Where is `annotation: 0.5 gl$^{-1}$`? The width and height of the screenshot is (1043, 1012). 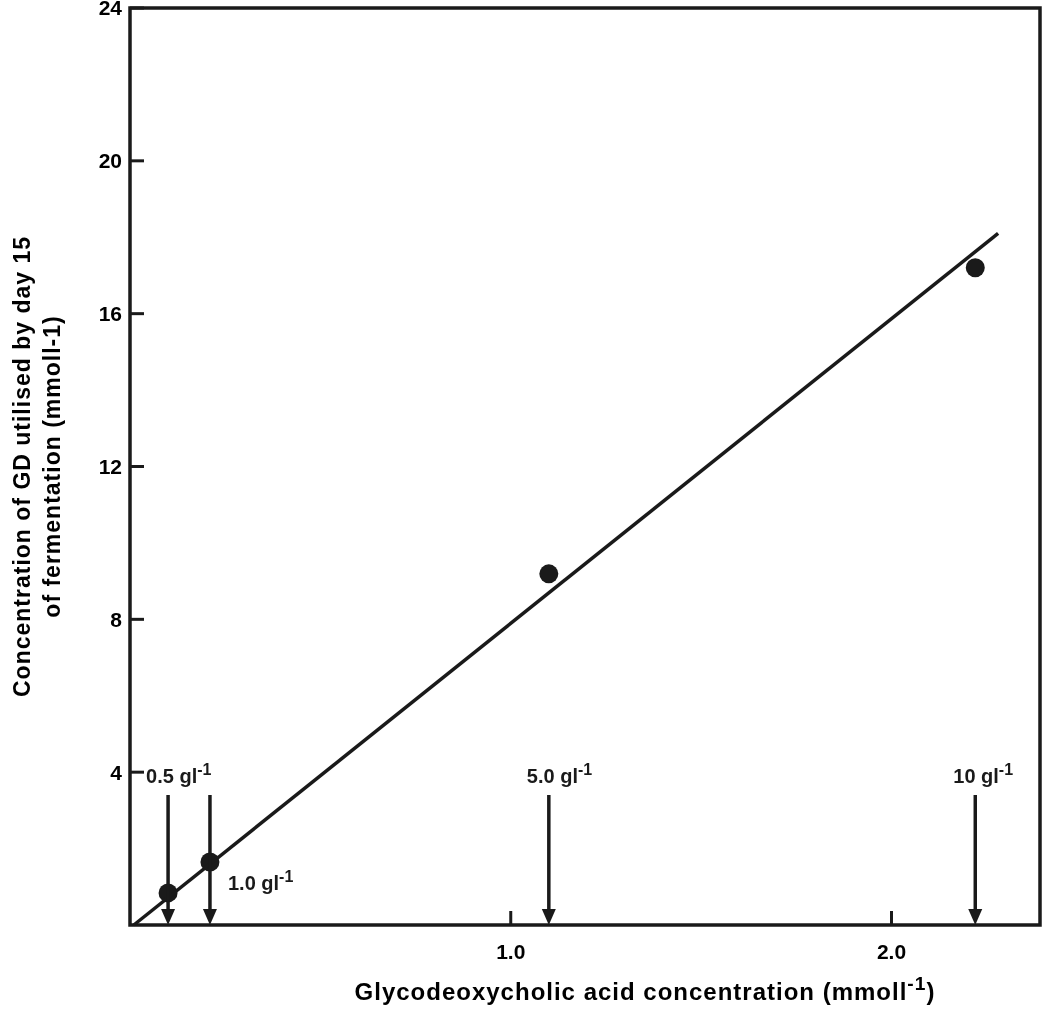 annotation: 0.5 gl$^{-1}$ is located at coordinates (179, 773).